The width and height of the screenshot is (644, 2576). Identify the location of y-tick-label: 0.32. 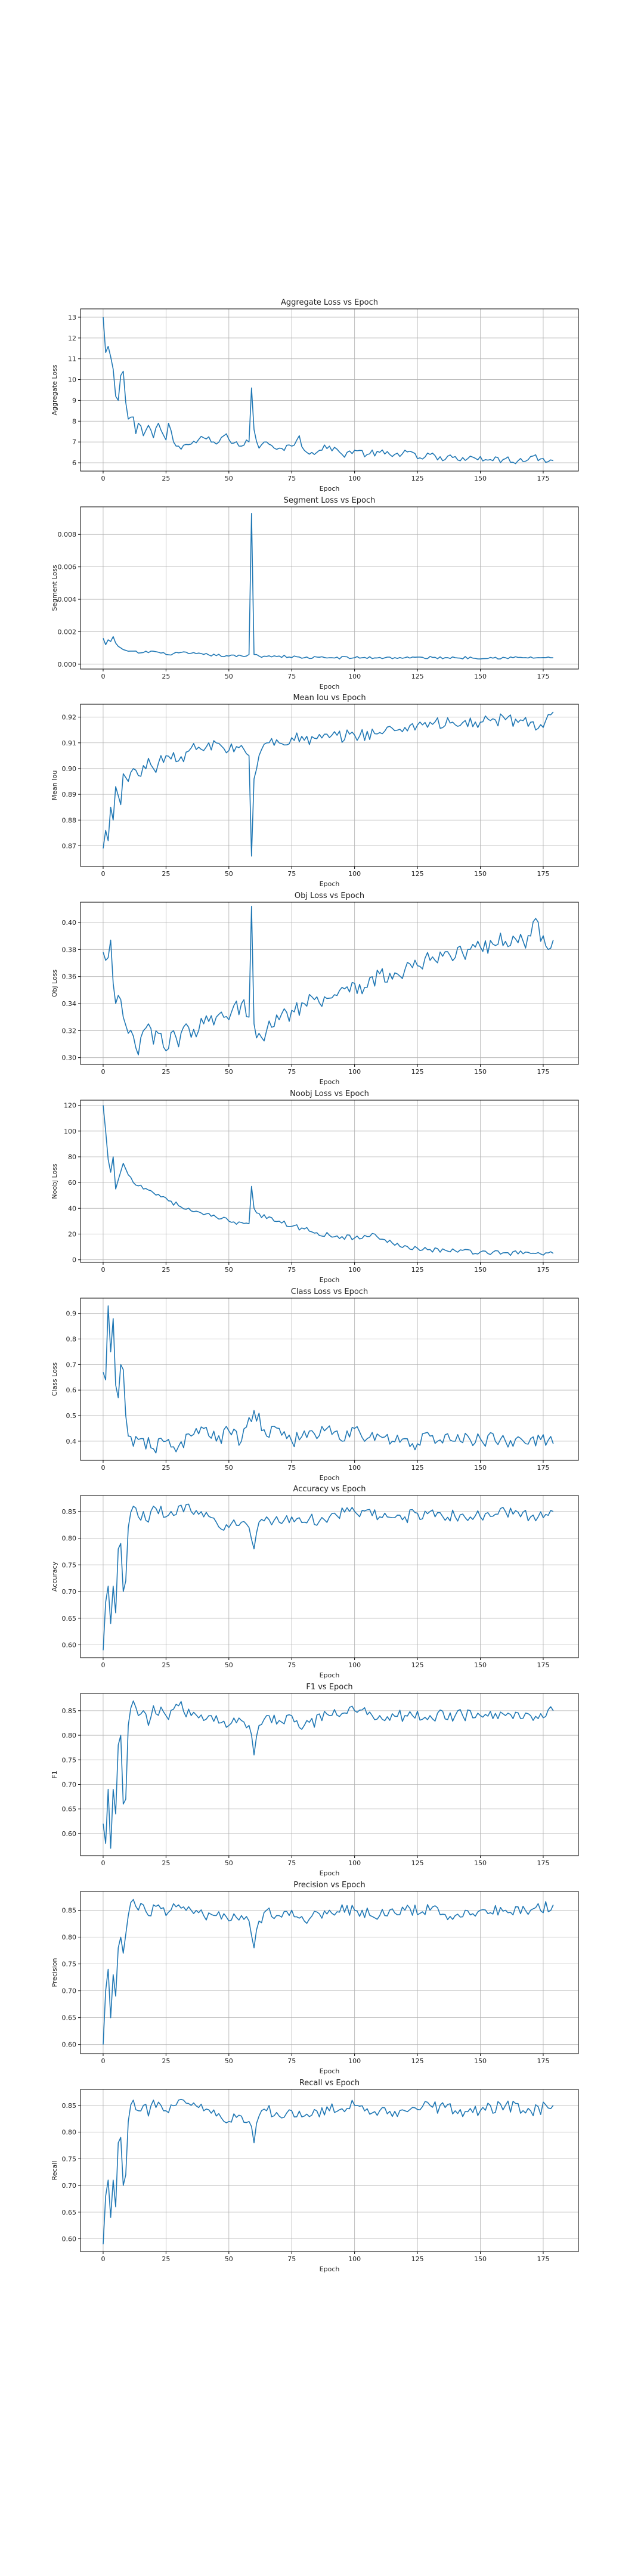
(70, 1031).